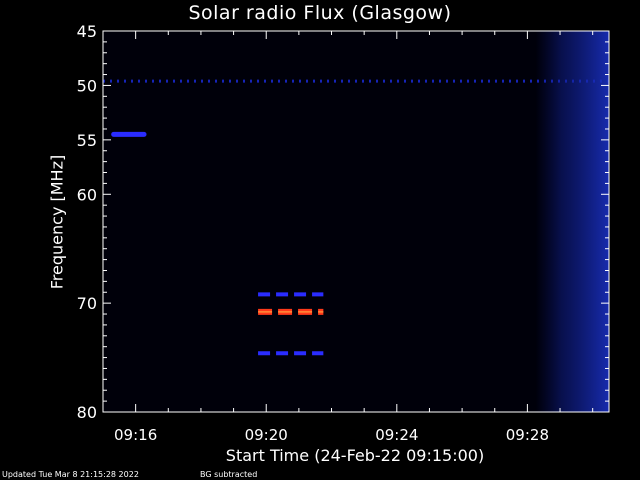 The height and width of the screenshot is (480, 640). What do you see at coordinates (87, 194) in the screenshot?
I see `y-tick-label: 60` at bounding box center [87, 194].